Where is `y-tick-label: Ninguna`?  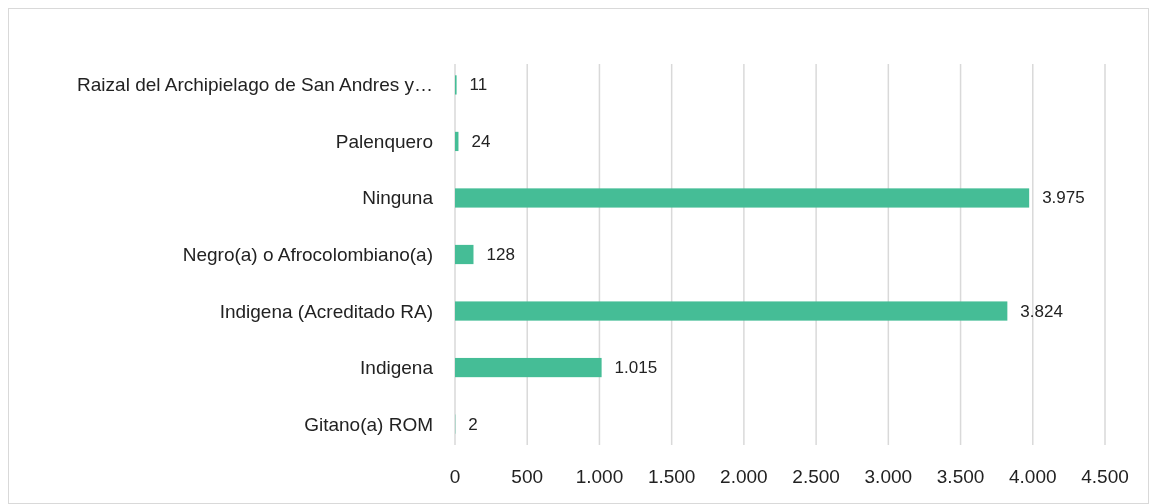 y-tick-label: Ninguna is located at coordinates (398, 198).